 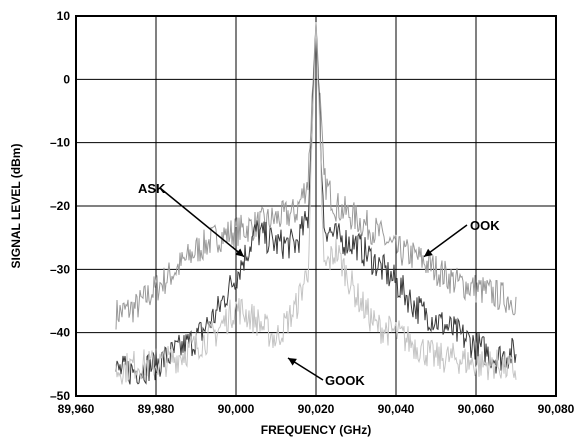 I want to click on y-tick-label: –30, so click(x=60, y=269).